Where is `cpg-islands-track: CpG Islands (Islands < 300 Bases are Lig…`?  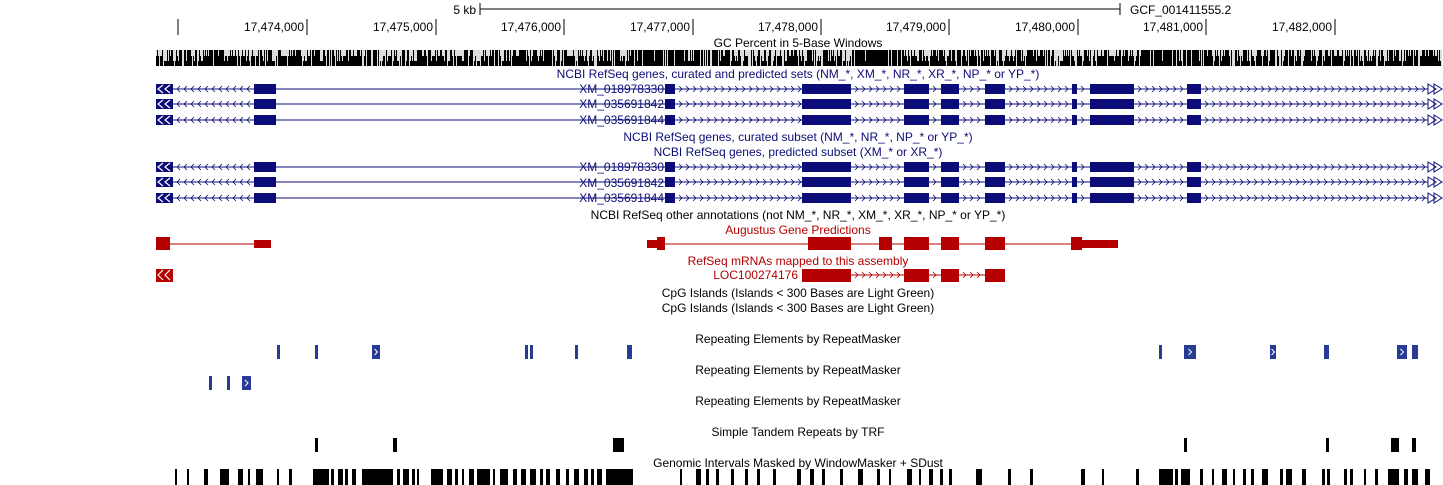 cpg-islands-track: CpG Islands (Islands < 300 Bases are Lig… is located at coordinates (798, 308).